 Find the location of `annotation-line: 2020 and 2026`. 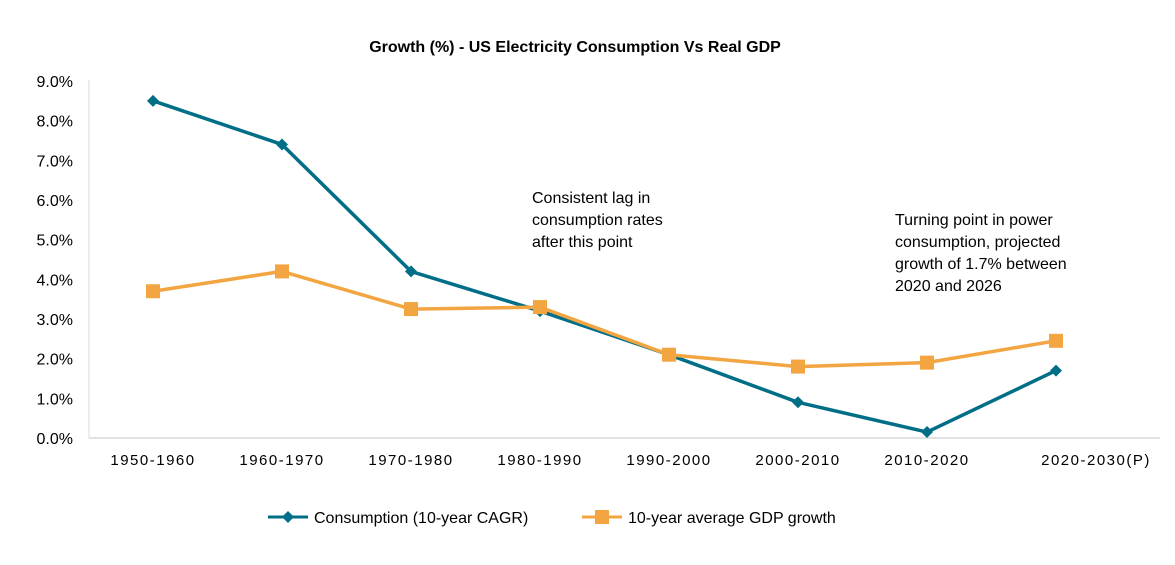

annotation-line: 2020 and 2026 is located at coordinates (948, 286).